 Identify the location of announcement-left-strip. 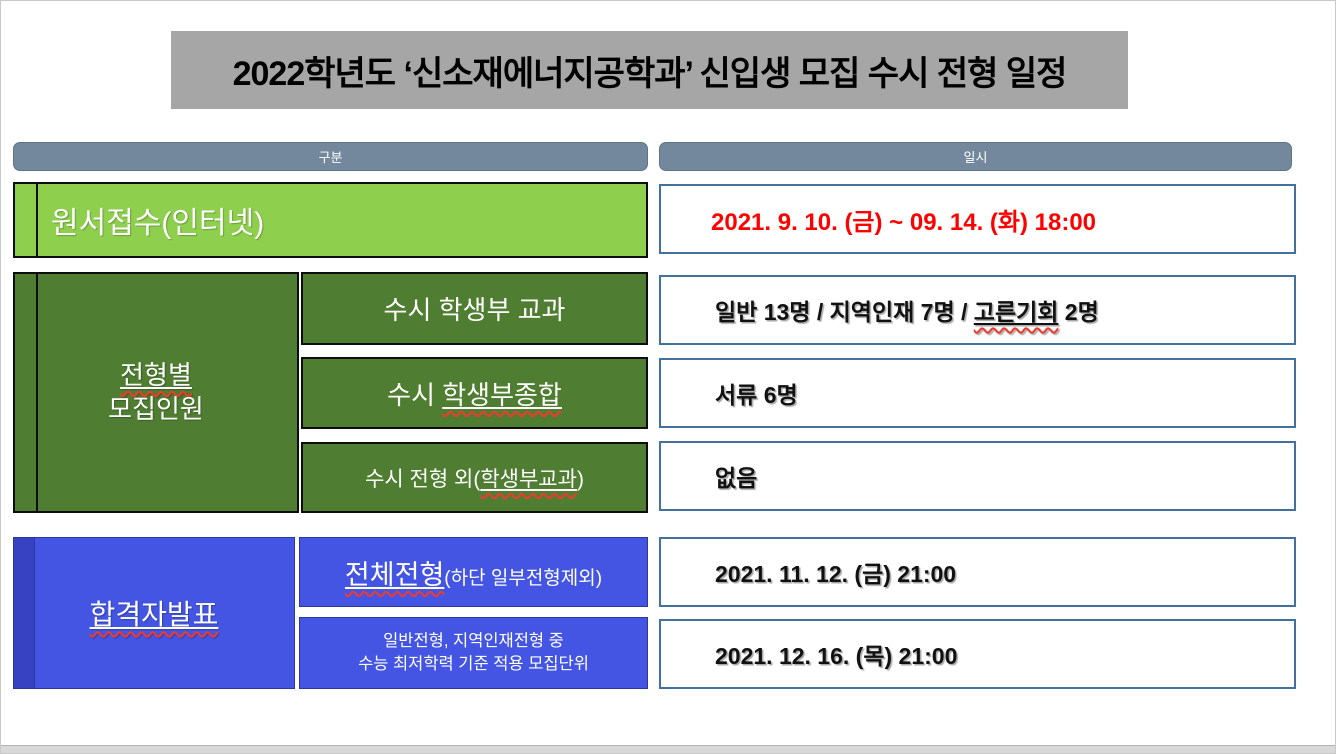
(24, 613).